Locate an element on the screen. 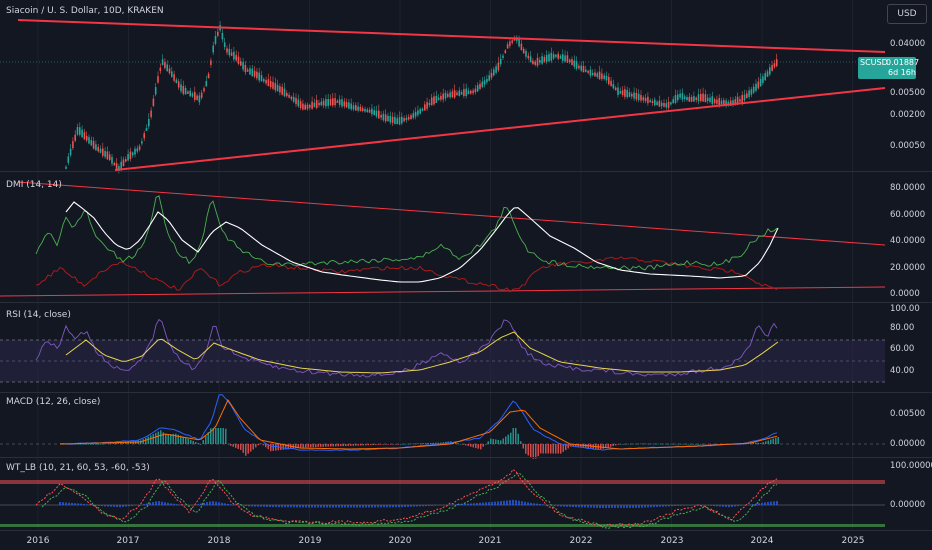  rsi-title: RSI (14, close) is located at coordinates (38, 315).